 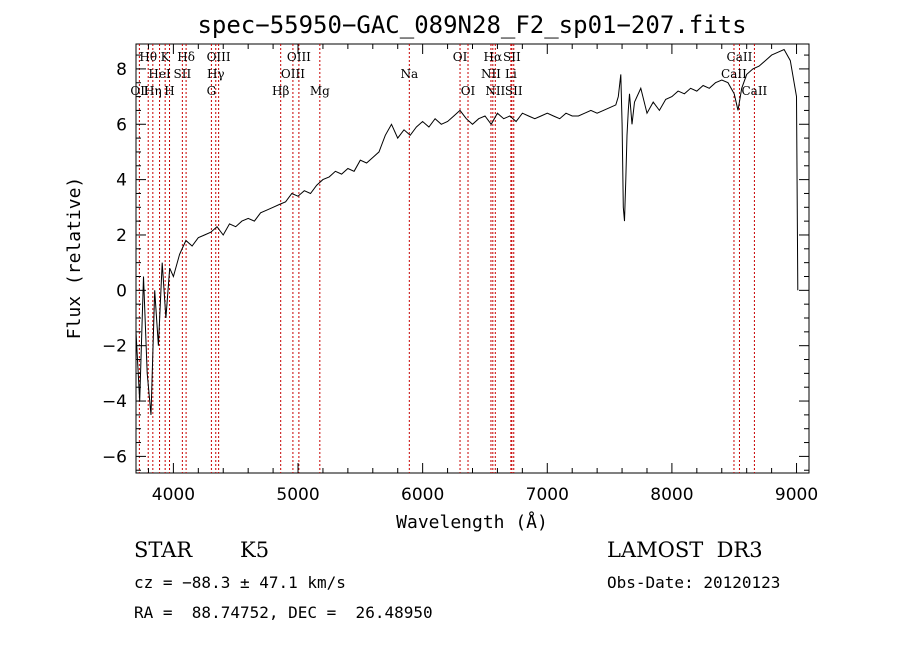 I want to click on reference-line-label-17: OI, so click(x=468, y=91).